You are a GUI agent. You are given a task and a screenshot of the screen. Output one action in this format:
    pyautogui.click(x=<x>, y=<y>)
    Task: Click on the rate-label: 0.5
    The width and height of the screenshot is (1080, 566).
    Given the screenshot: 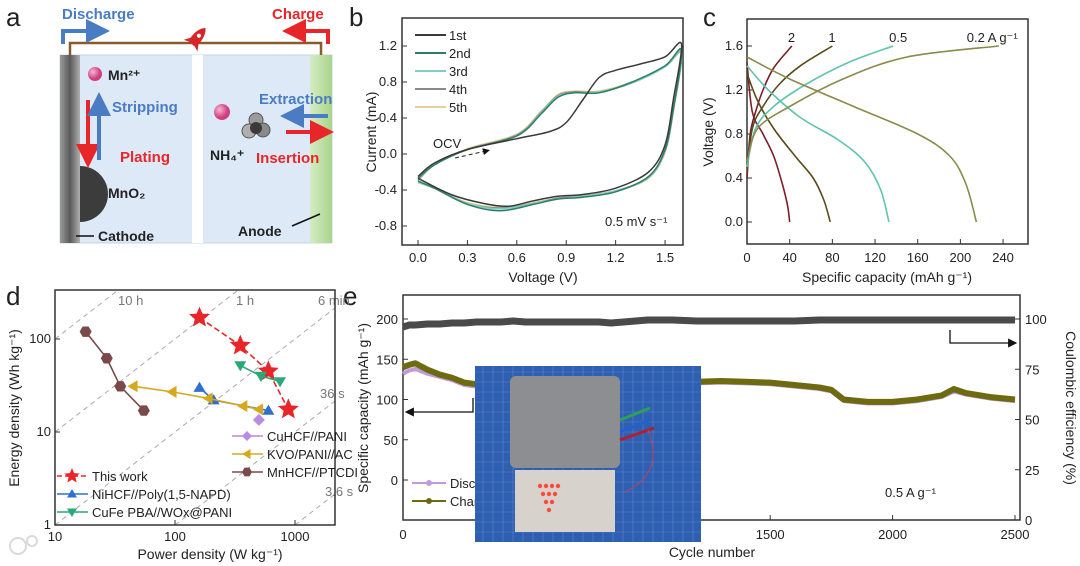 What is the action you would take?
    pyautogui.click(x=898, y=37)
    